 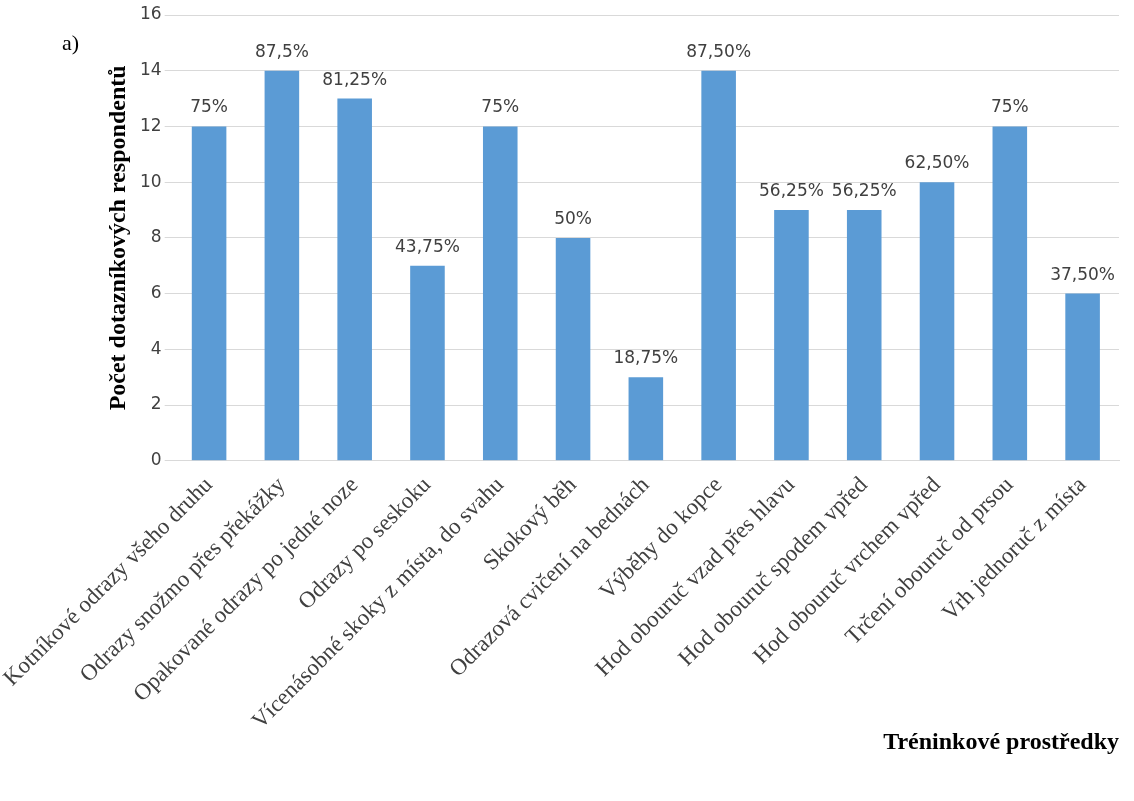 I want to click on y-tick-label: 0, so click(x=156, y=459).